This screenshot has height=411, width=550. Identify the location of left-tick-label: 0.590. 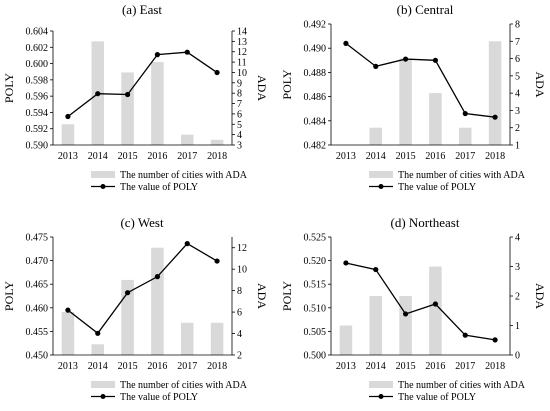
(37, 146).